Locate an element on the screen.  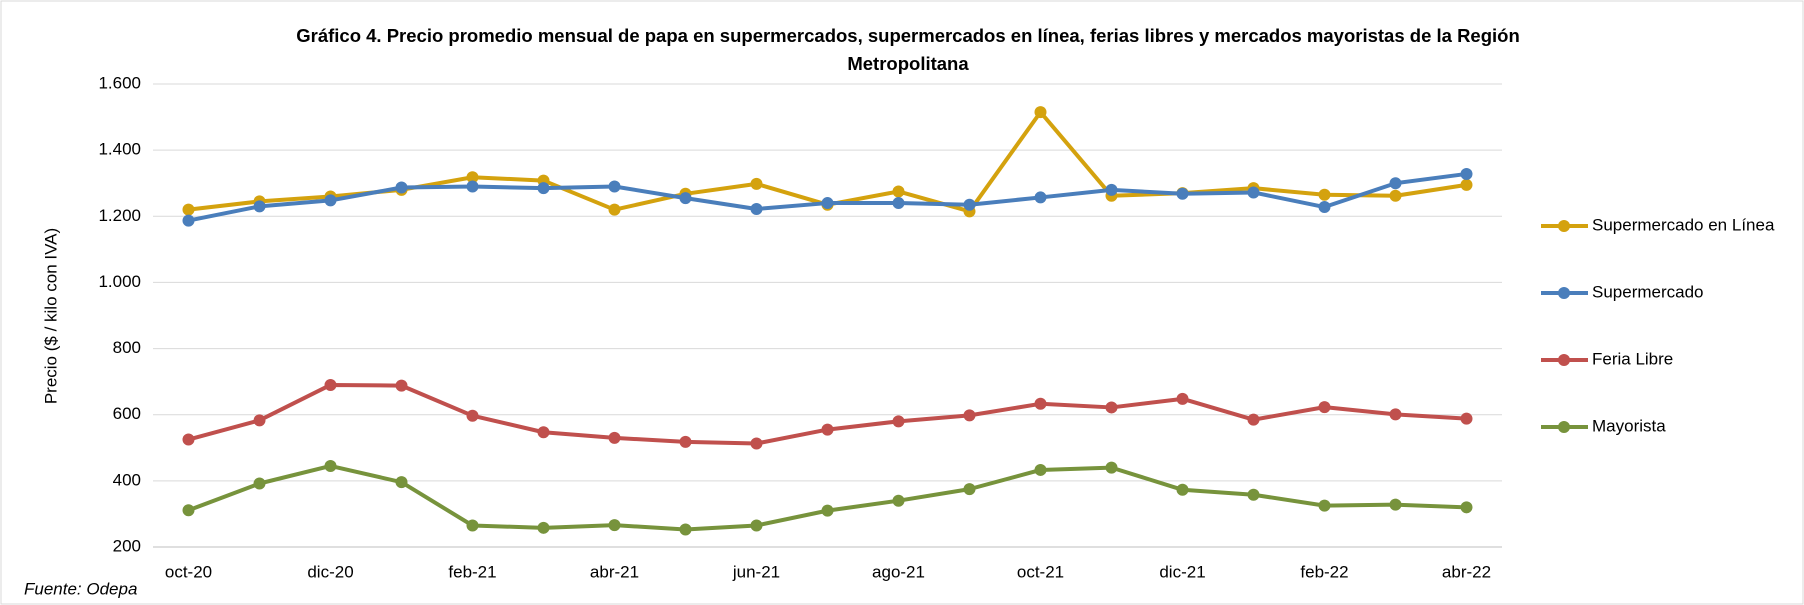
y-tick-label: 1.400 is located at coordinates (119, 149).